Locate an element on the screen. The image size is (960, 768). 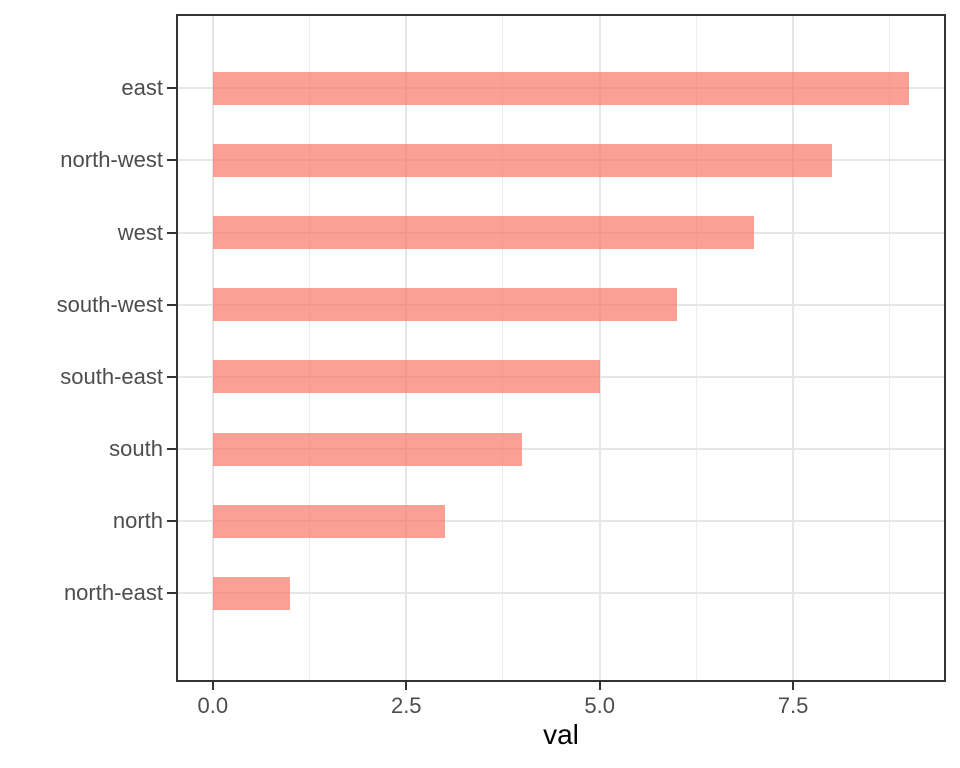
y-tick-label-west: west is located at coordinates (140, 232).